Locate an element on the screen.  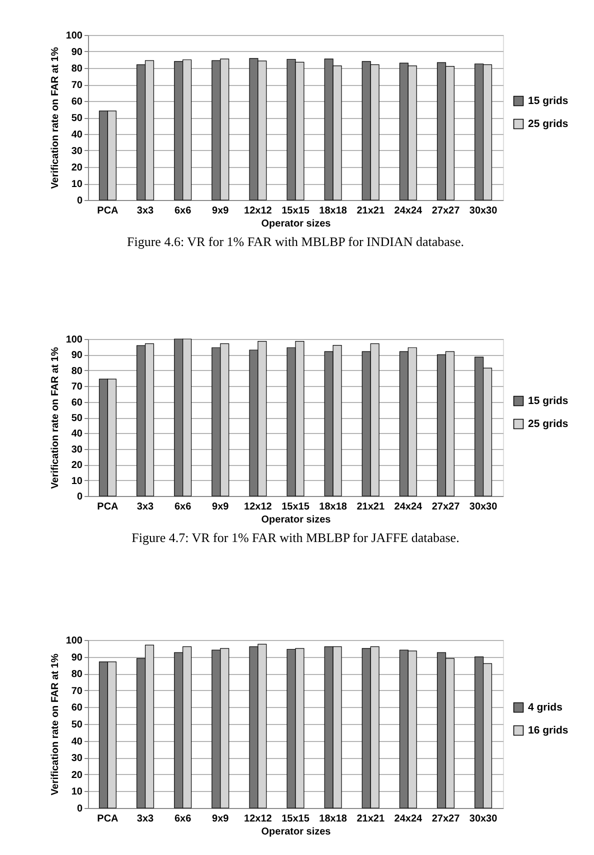
caption: Figure 4.7: VR for 1% FAR with MBLBP for JAFFE database. is located at coordinates (296, 537).